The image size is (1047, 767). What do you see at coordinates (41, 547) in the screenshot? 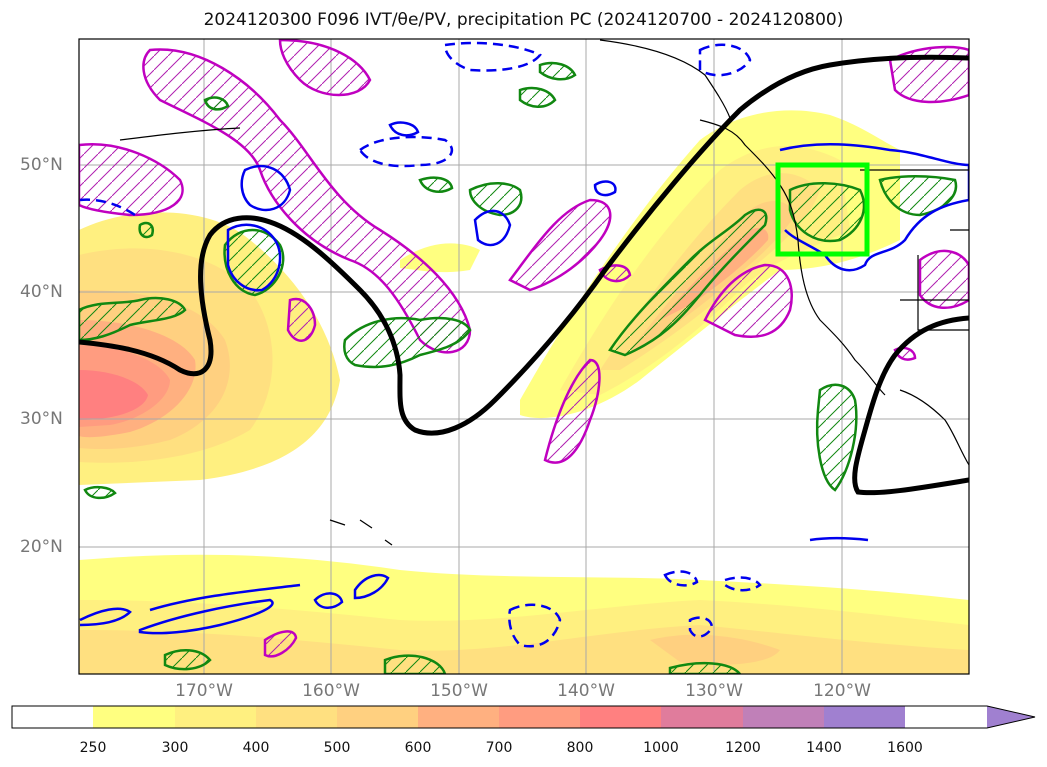
I see `lat-label-20: 20°N` at bounding box center [41, 547].